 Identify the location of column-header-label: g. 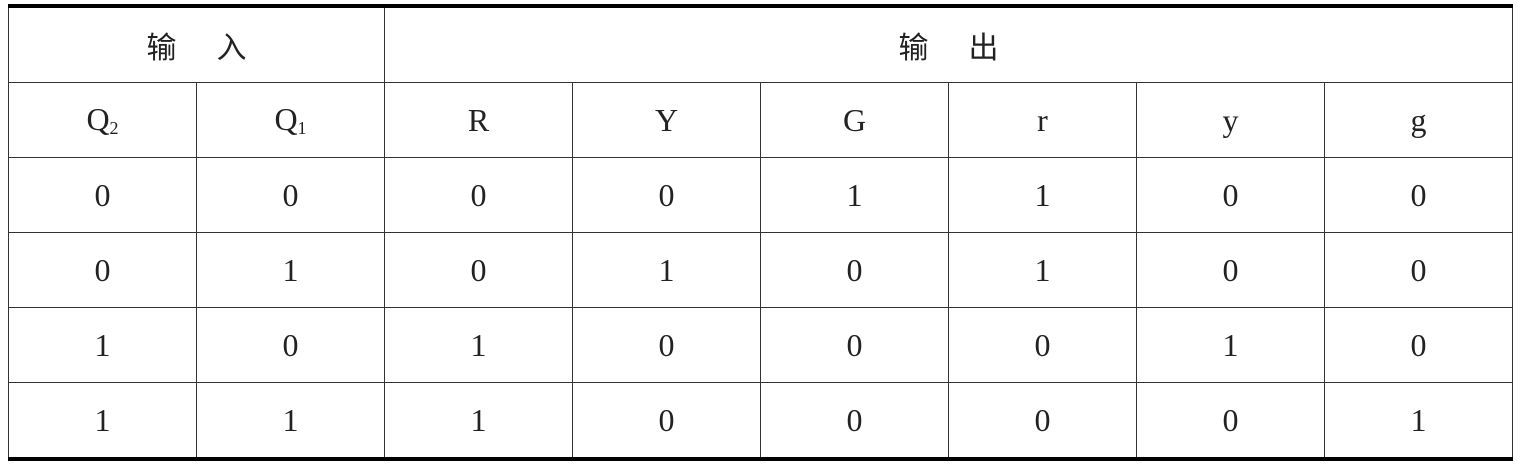
(1418, 119).